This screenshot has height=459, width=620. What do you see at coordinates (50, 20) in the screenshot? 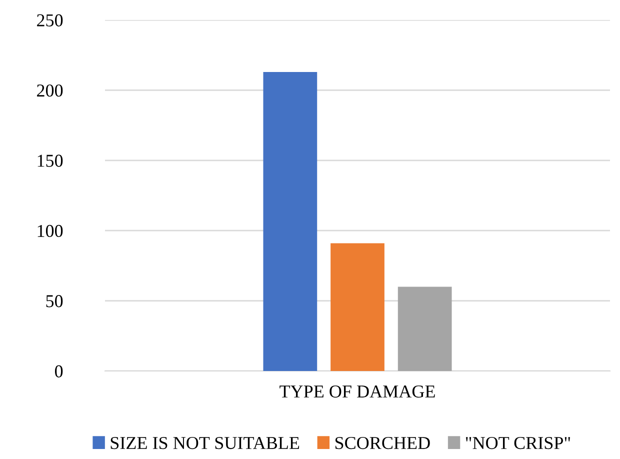
I see `y-tick-label: 250` at bounding box center [50, 20].